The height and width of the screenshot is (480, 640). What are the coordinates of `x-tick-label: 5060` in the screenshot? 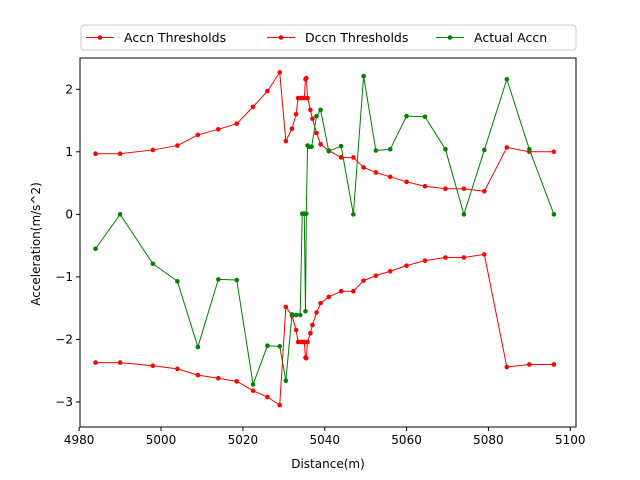 It's located at (406, 440).